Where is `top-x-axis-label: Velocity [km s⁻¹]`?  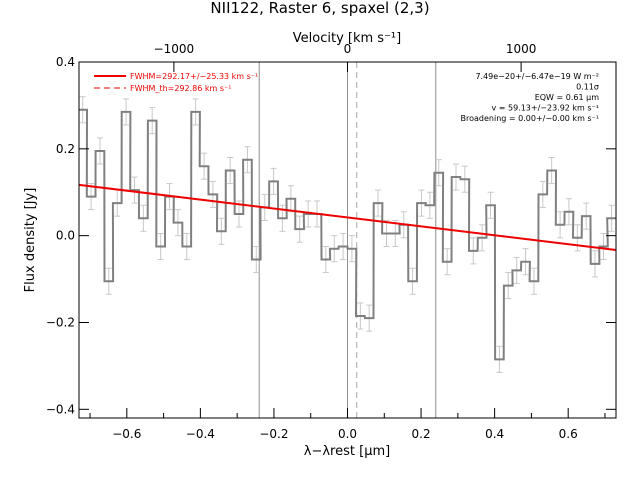 top-x-axis-label: Velocity [km s⁻¹] is located at coordinates (347, 38).